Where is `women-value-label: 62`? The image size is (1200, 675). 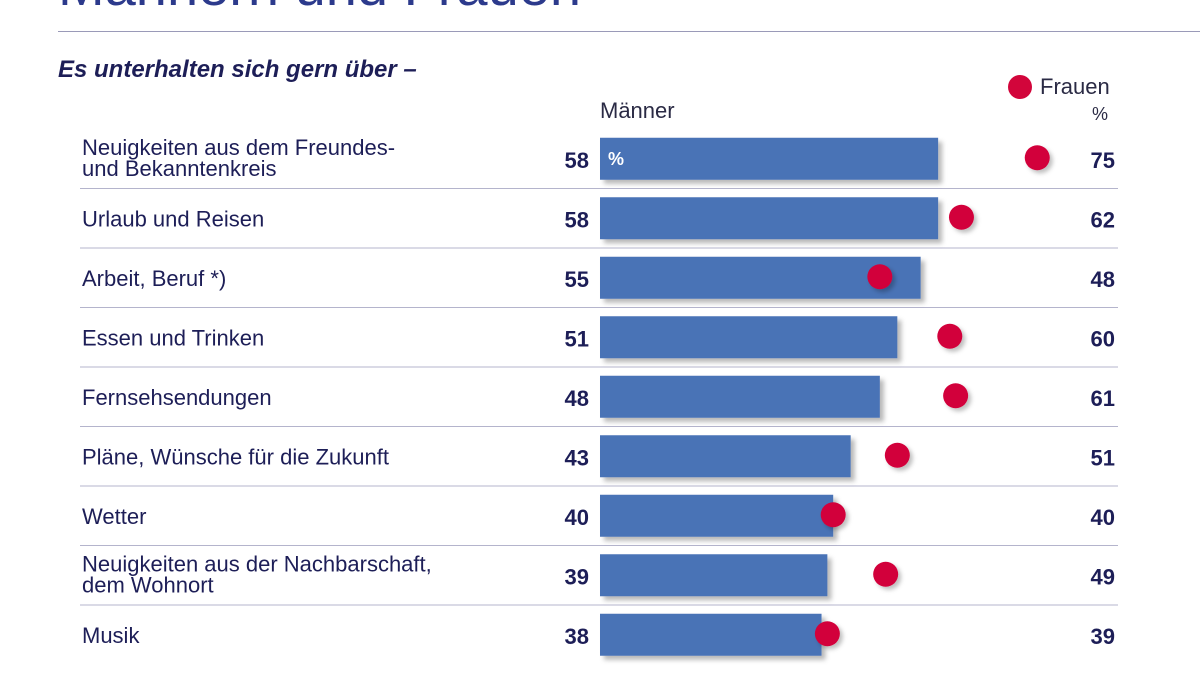
women-value-label: 62 is located at coordinates (1103, 219).